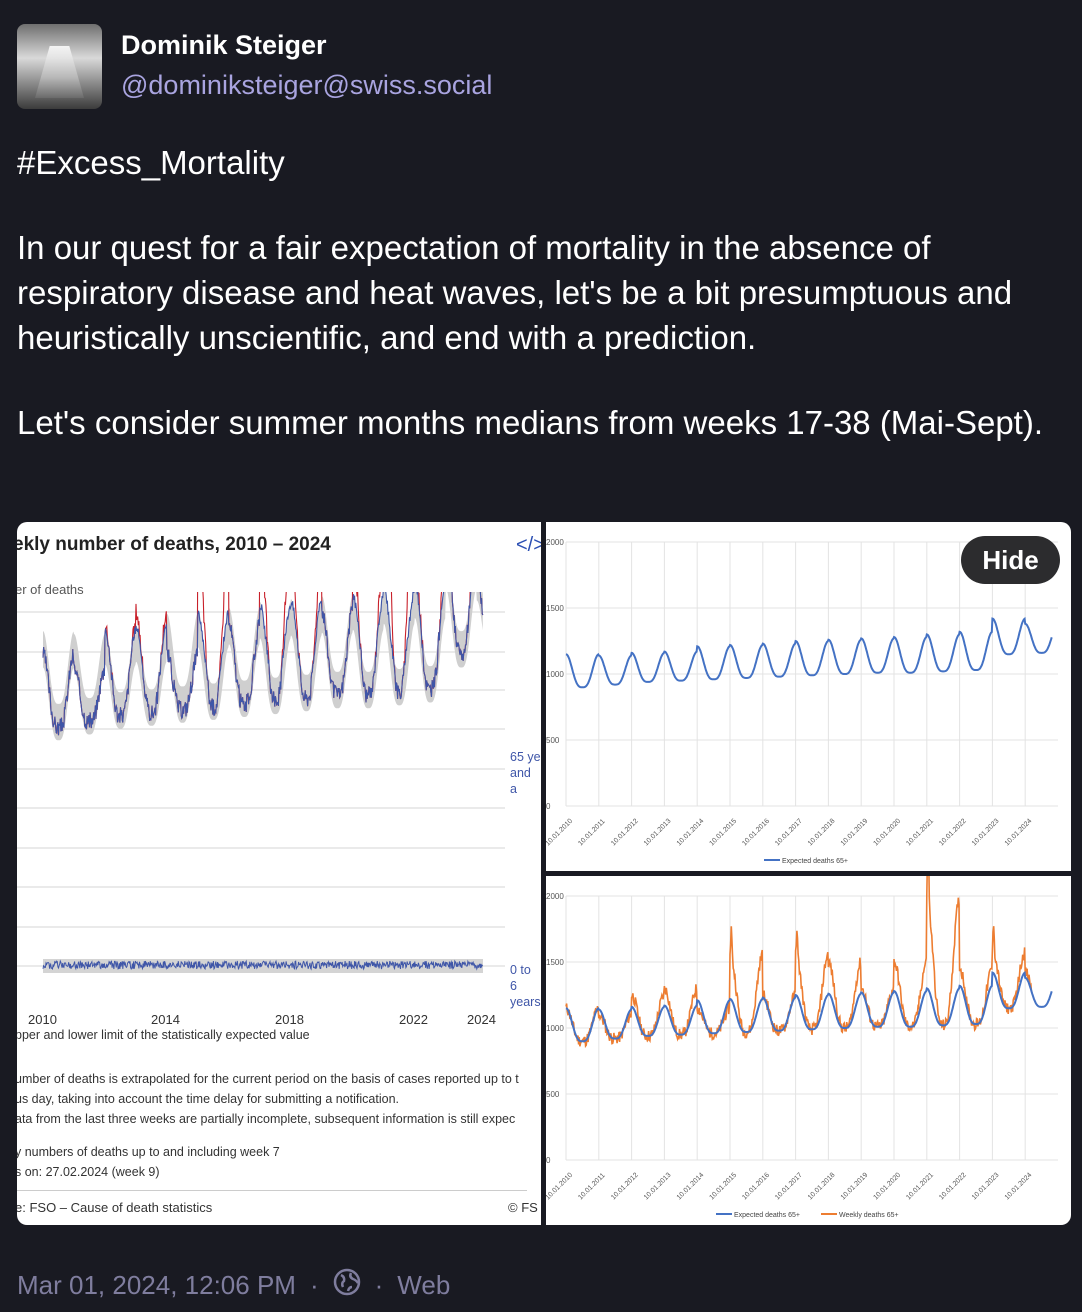 The height and width of the screenshot is (1312, 1082). I want to click on account-handle: @dominiksteiger@swiss.social, so click(307, 85).